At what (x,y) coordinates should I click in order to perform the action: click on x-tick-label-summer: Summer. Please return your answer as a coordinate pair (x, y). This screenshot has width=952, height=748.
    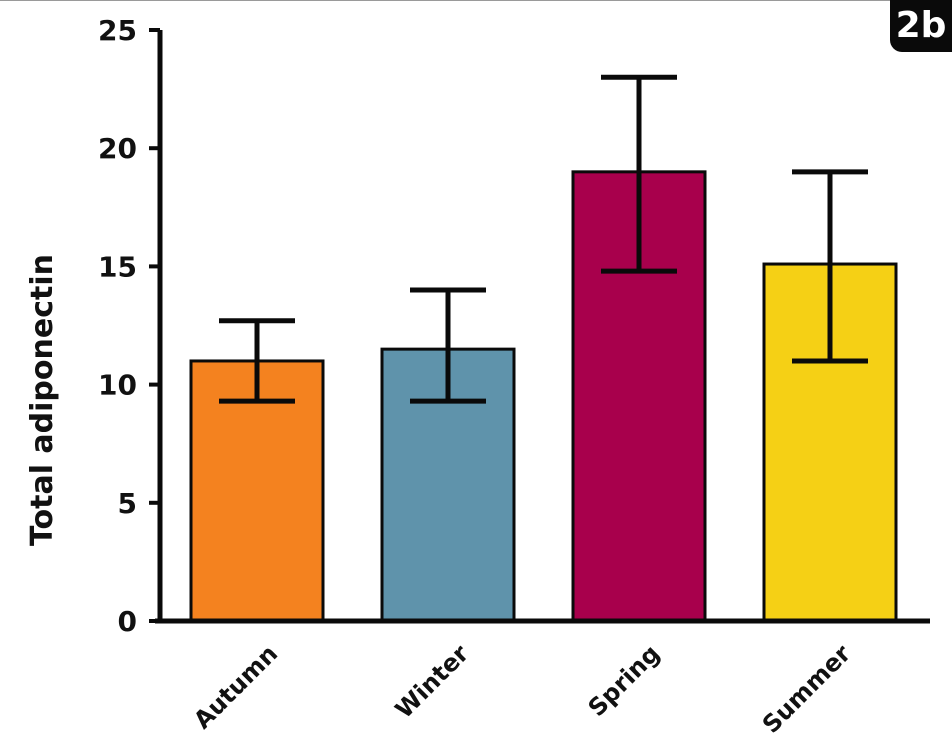
    Looking at the image, I should click on (806, 688).